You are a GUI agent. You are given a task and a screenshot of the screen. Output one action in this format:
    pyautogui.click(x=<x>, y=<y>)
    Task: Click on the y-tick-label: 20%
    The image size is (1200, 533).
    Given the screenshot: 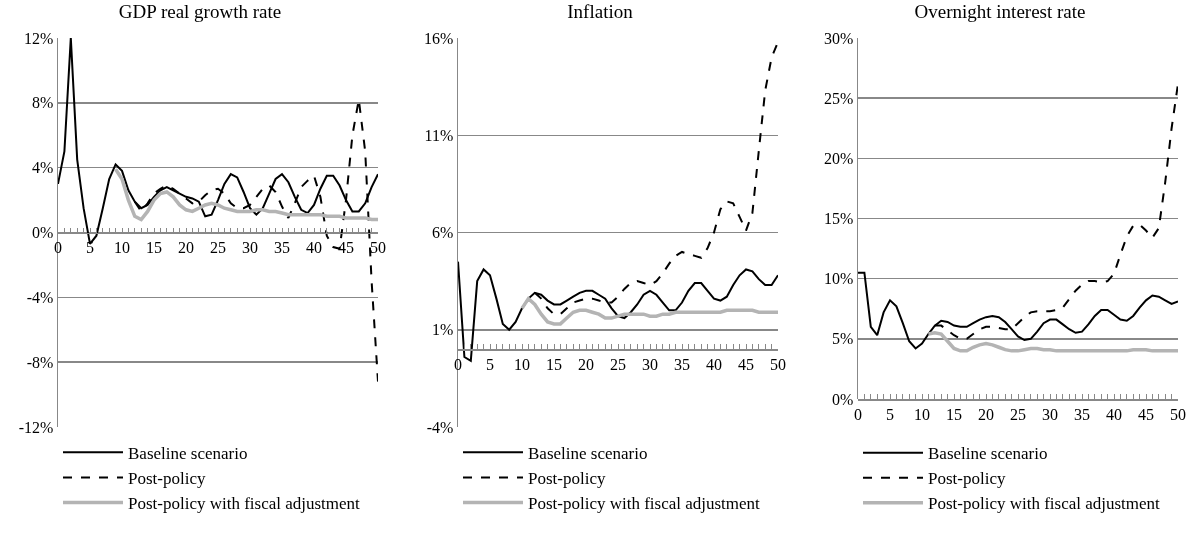 What is the action you would take?
    pyautogui.click(x=838, y=158)
    